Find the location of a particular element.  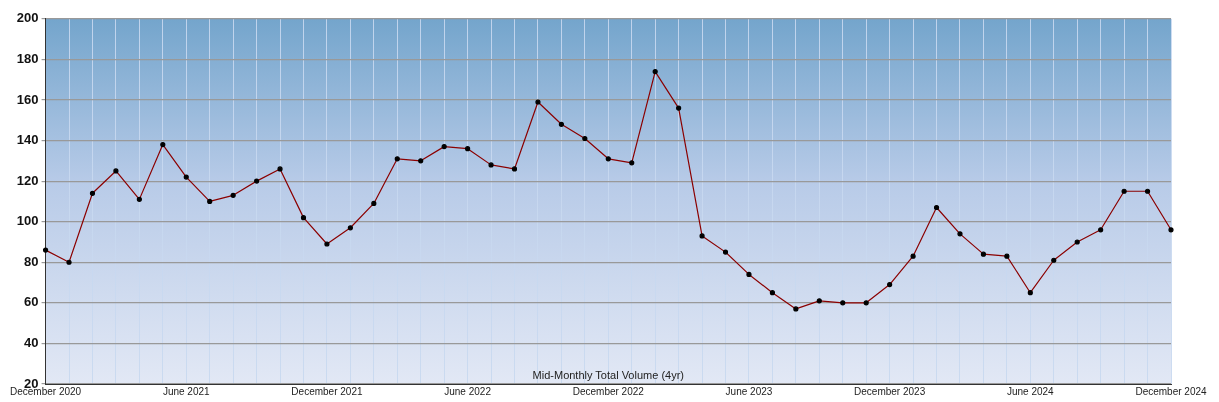

y-tick-label: 100 is located at coordinates (27, 221).